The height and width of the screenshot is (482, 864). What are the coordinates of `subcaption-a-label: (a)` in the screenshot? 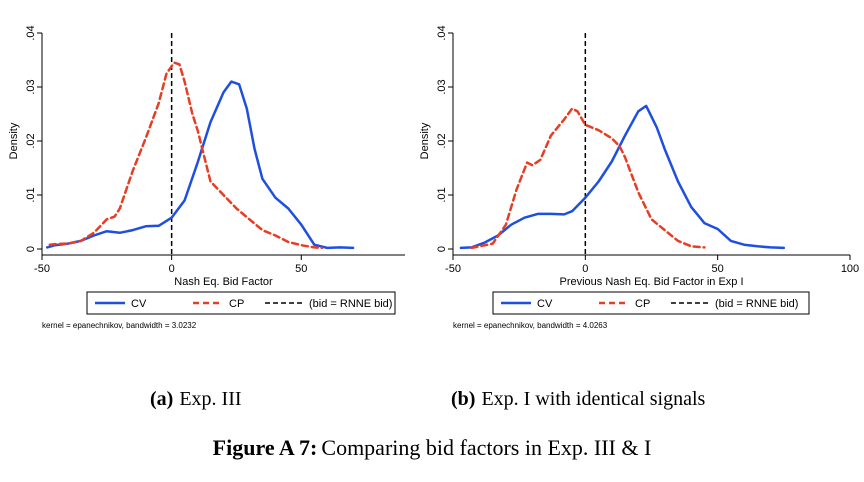 It's located at (162, 399).